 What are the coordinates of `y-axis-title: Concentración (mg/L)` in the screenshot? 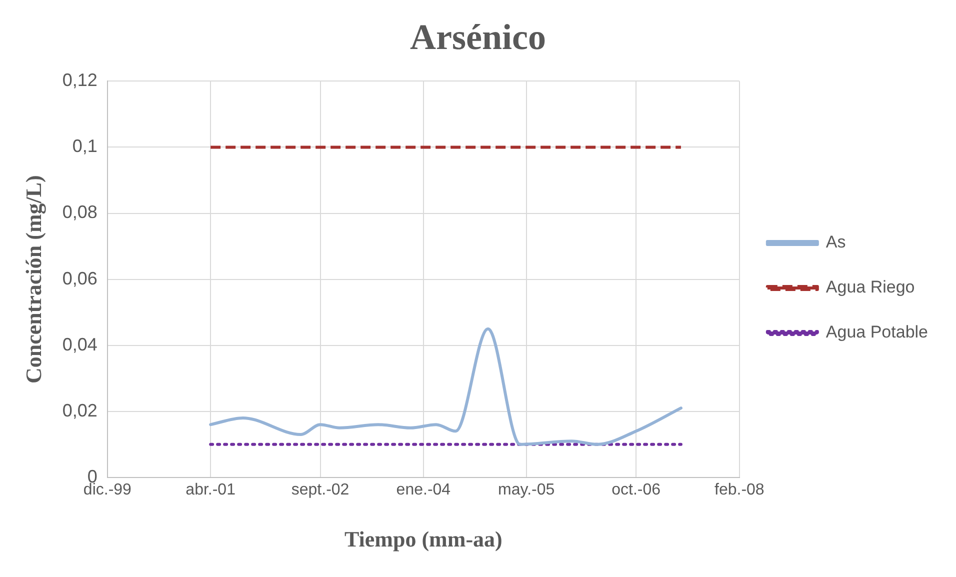 It's located at (33, 279).